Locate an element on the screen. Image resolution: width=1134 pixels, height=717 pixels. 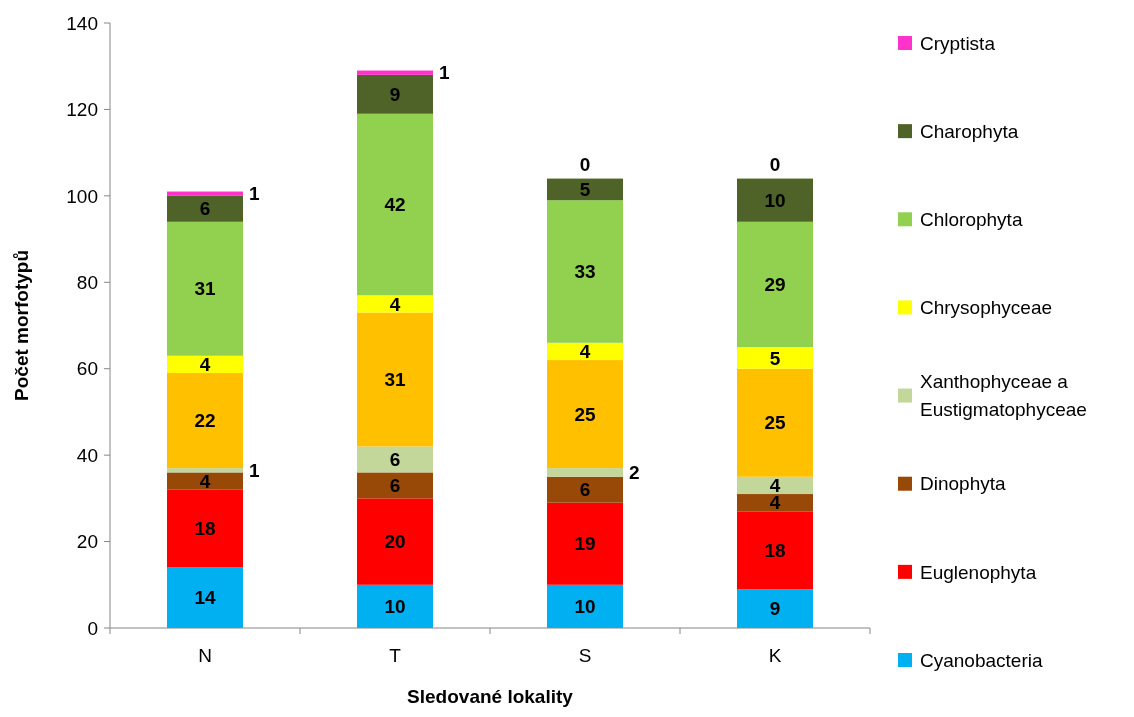
x-tick-label: T is located at coordinates (395, 655).